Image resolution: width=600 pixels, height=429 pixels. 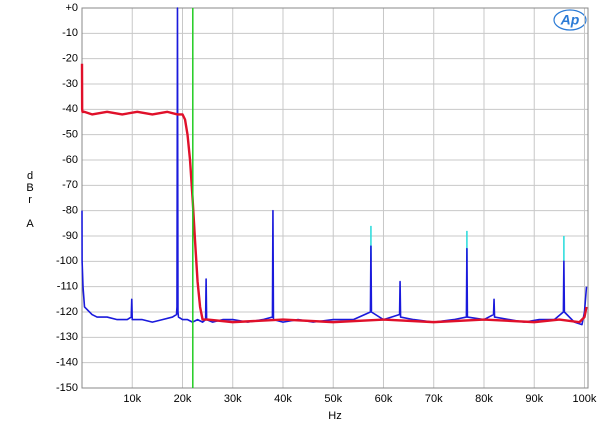 What do you see at coordinates (70, 109) in the screenshot?
I see `y-tick-label: -40` at bounding box center [70, 109].